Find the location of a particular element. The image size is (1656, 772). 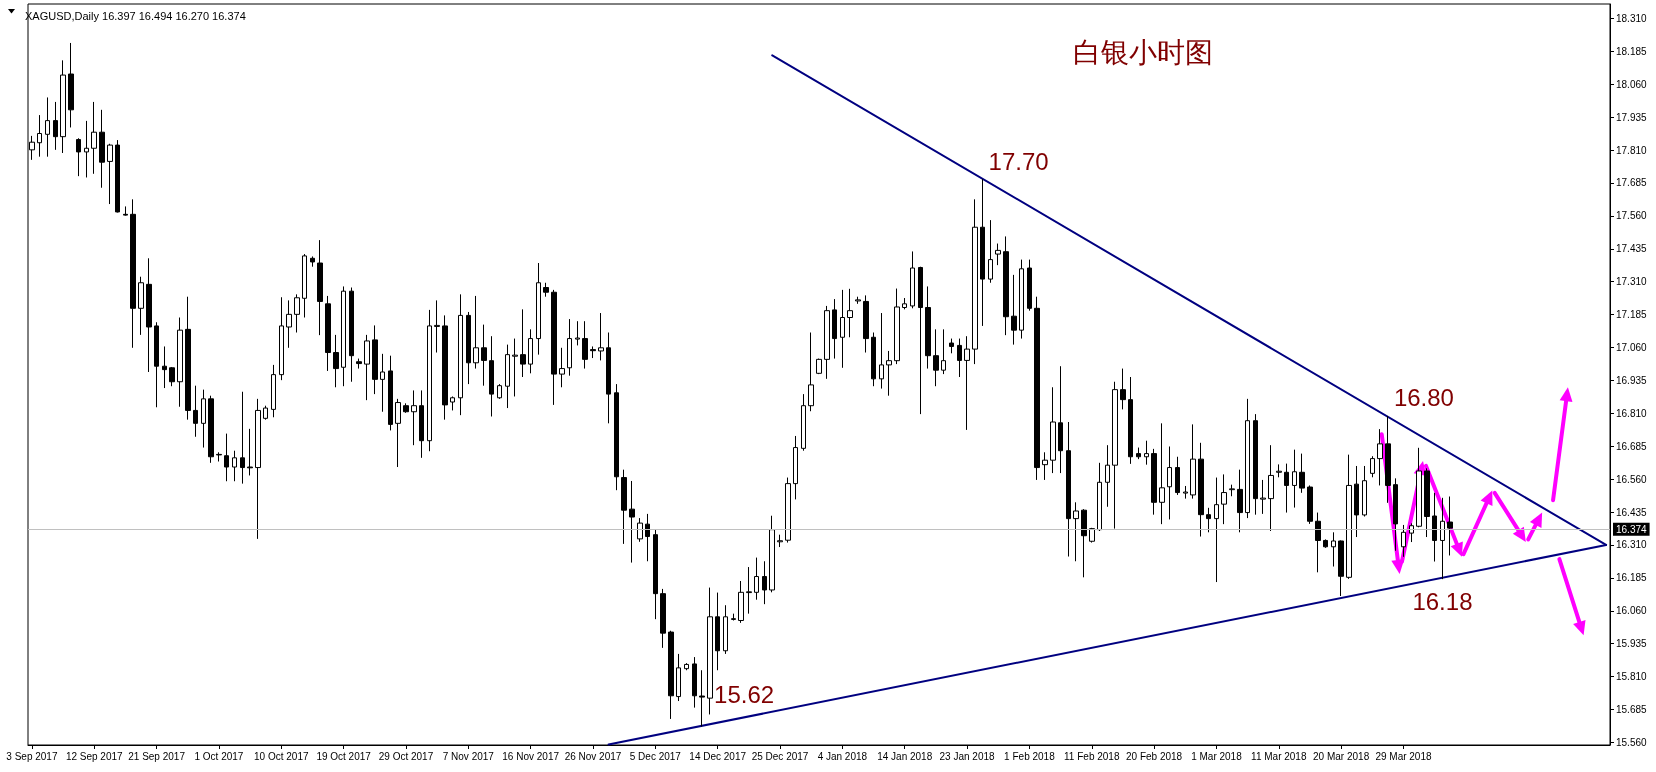

x-tick-label: 14 Dec 2017 is located at coordinates (718, 756).